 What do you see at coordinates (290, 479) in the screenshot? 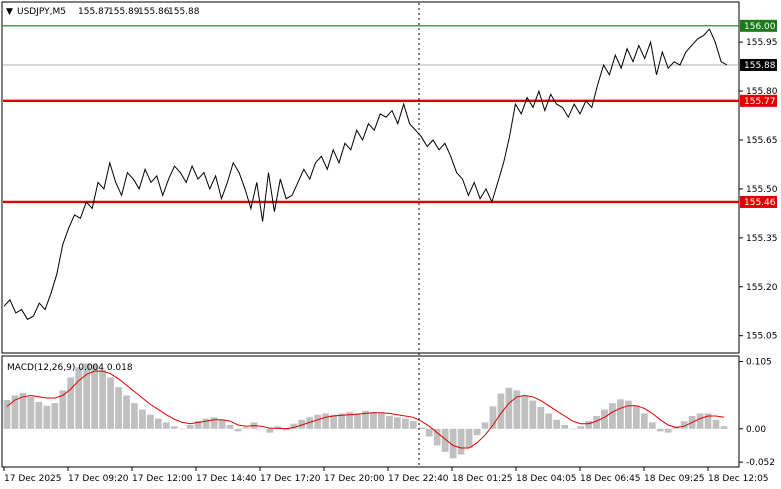
I see `time-tick-label: 17 Dec 17:20` at bounding box center [290, 479].